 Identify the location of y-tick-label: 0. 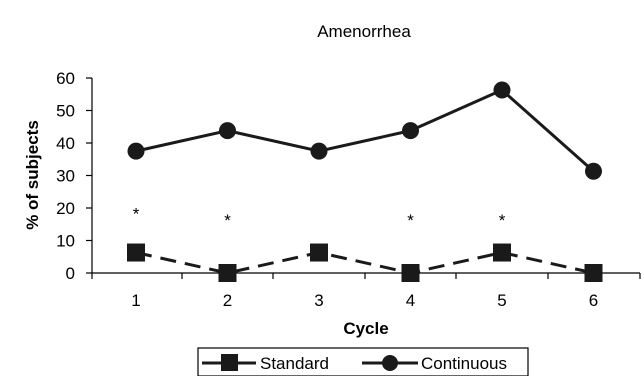
(70, 273).